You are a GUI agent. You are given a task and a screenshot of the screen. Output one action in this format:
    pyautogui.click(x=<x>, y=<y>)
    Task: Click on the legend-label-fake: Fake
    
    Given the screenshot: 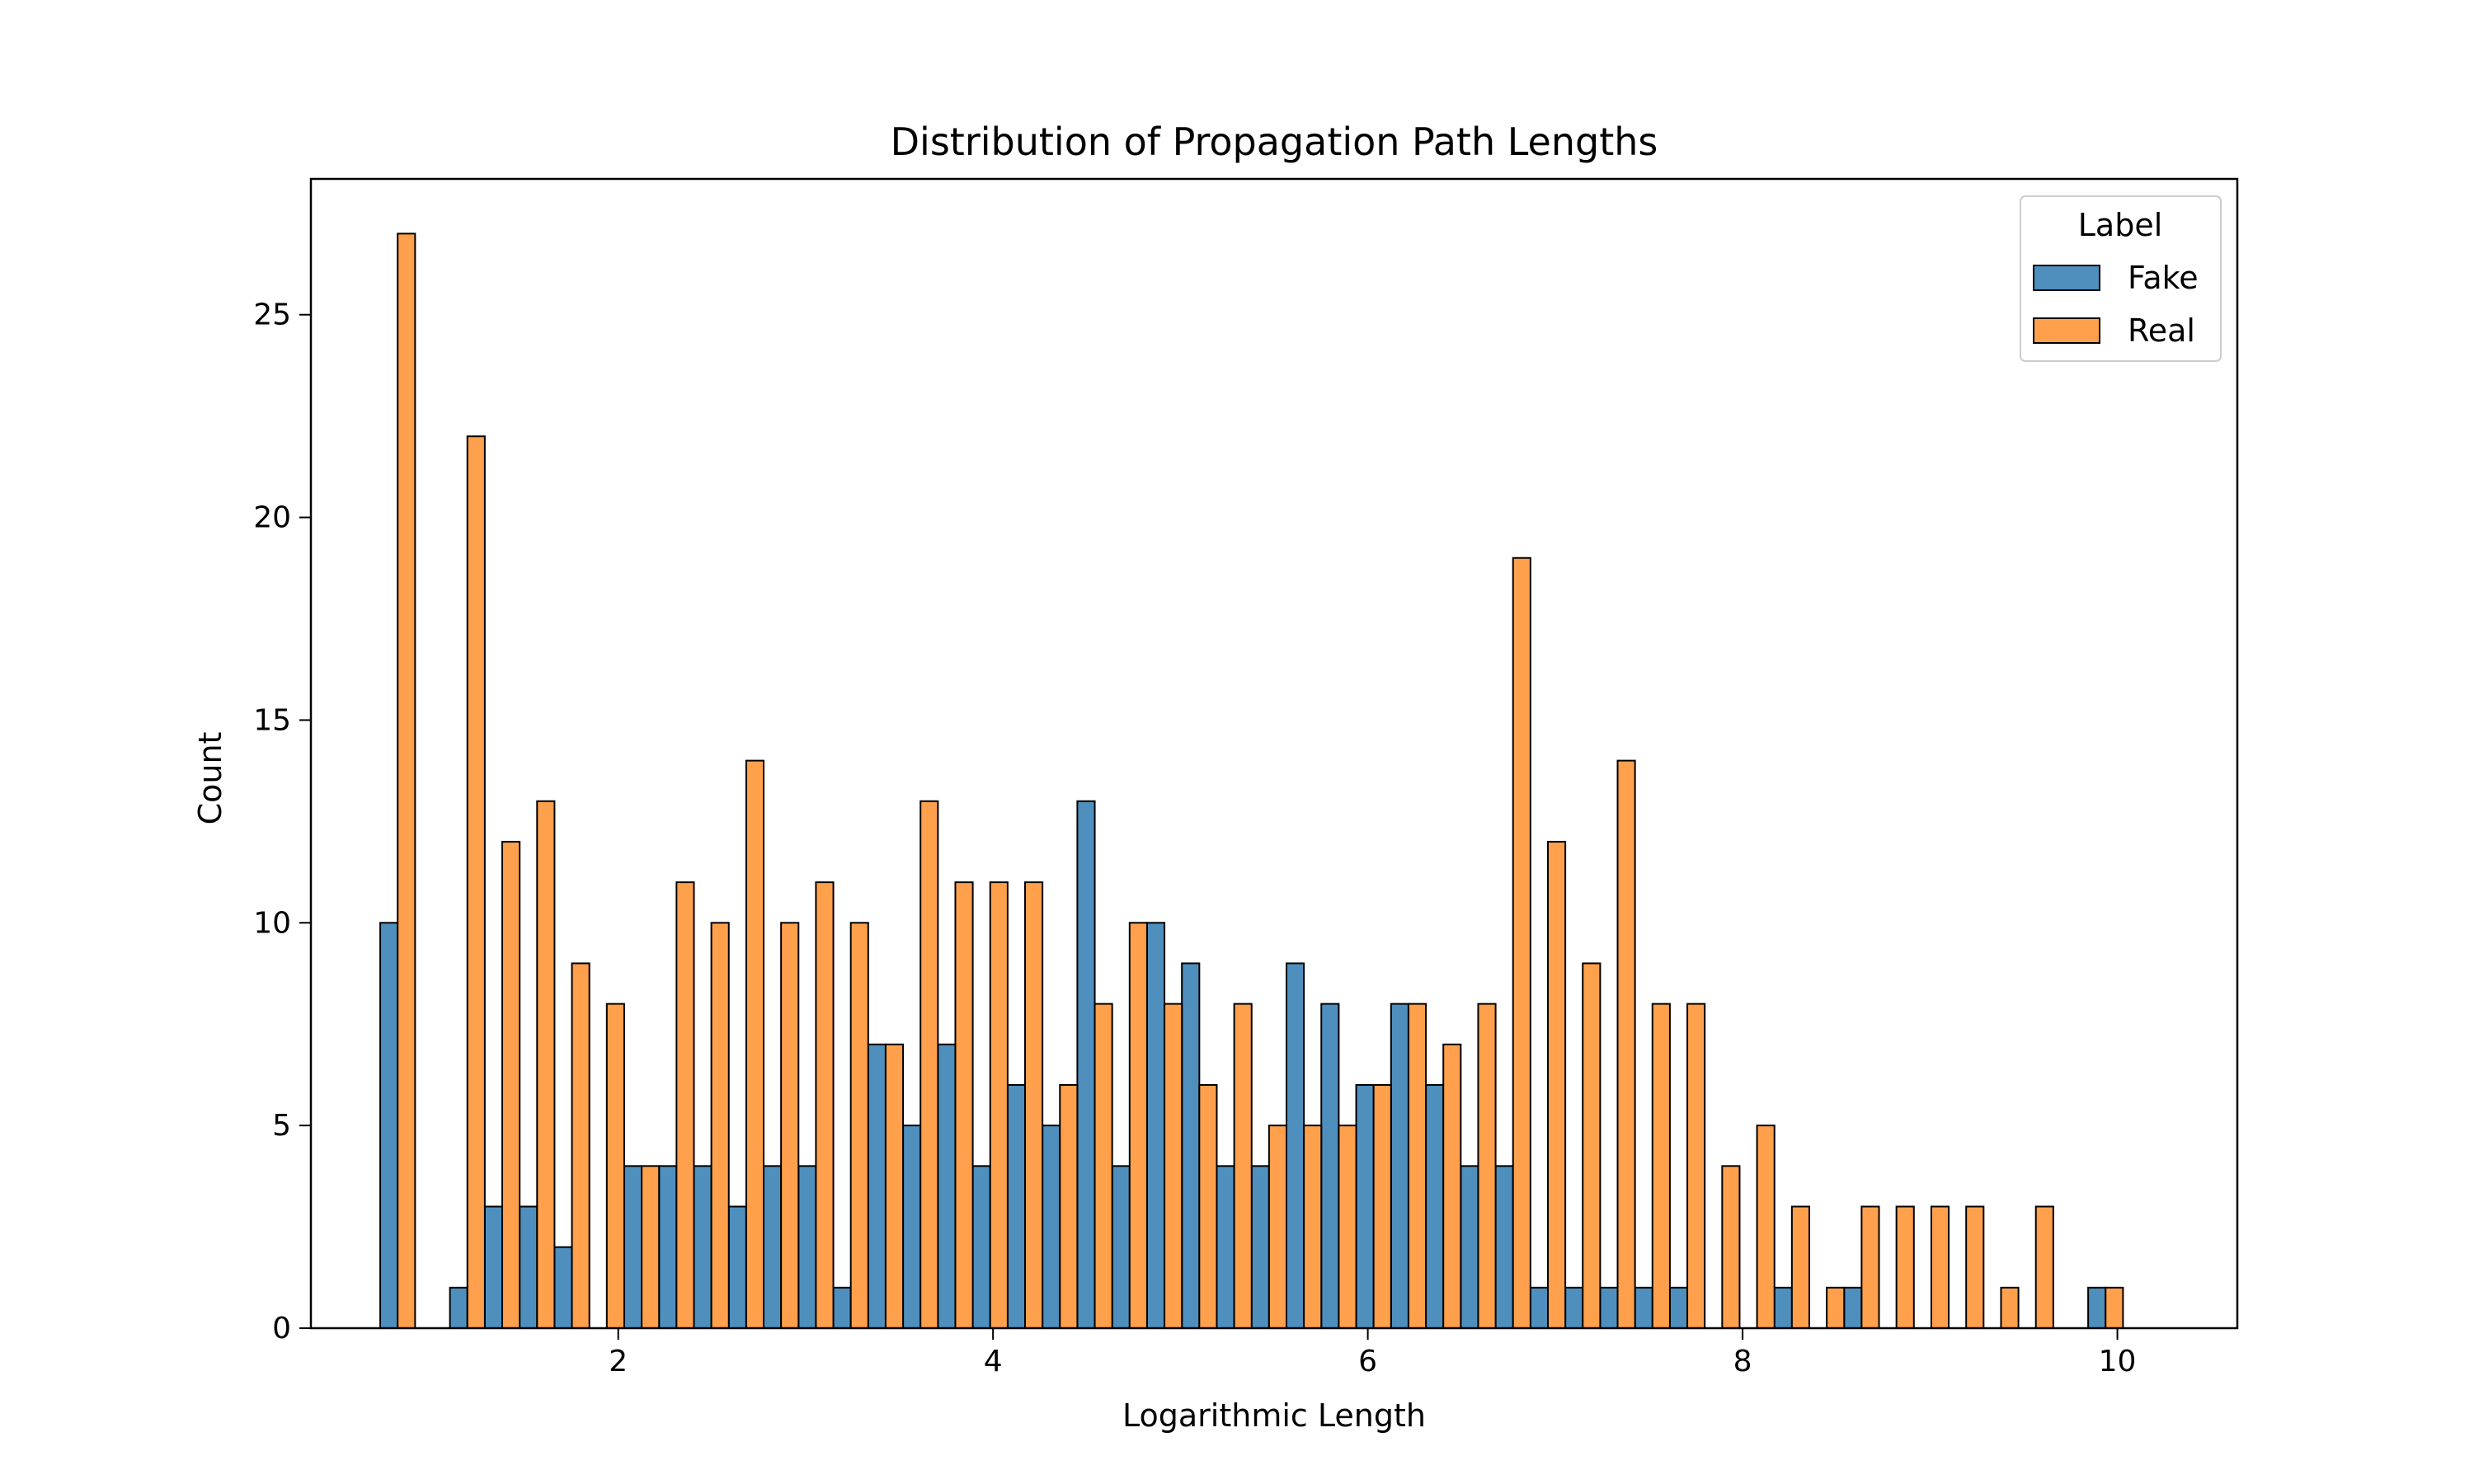 What is the action you would take?
    pyautogui.click(x=2163, y=278)
    